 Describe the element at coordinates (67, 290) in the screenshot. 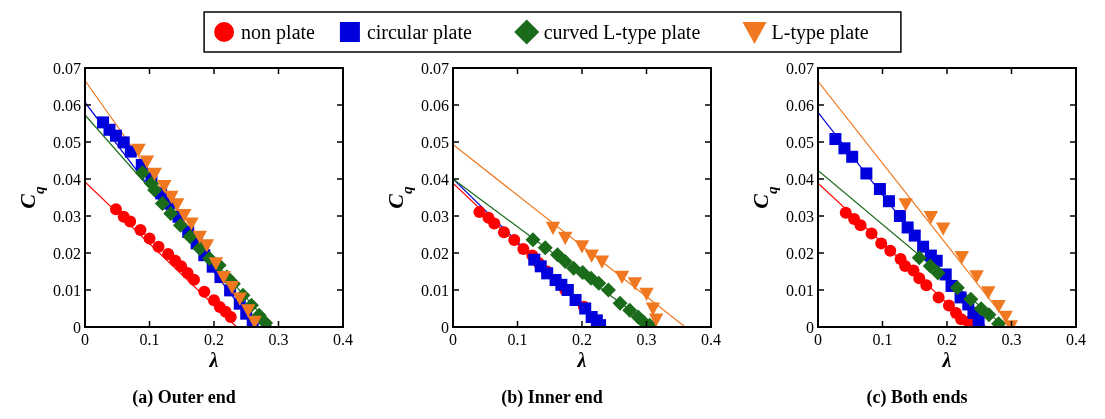

I see `y-tick-label: 0.01` at that location.